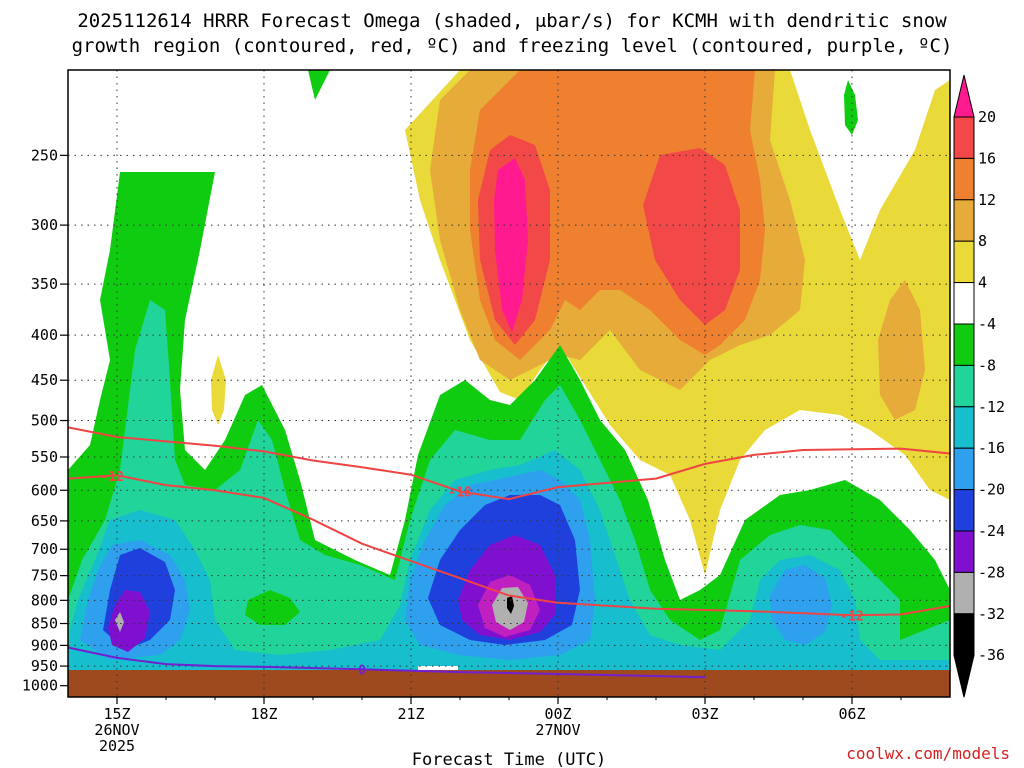 The width and height of the screenshot is (1024, 768). Describe the element at coordinates (557, 714) in the screenshot. I see `x-tick-label: 00Z` at that location.